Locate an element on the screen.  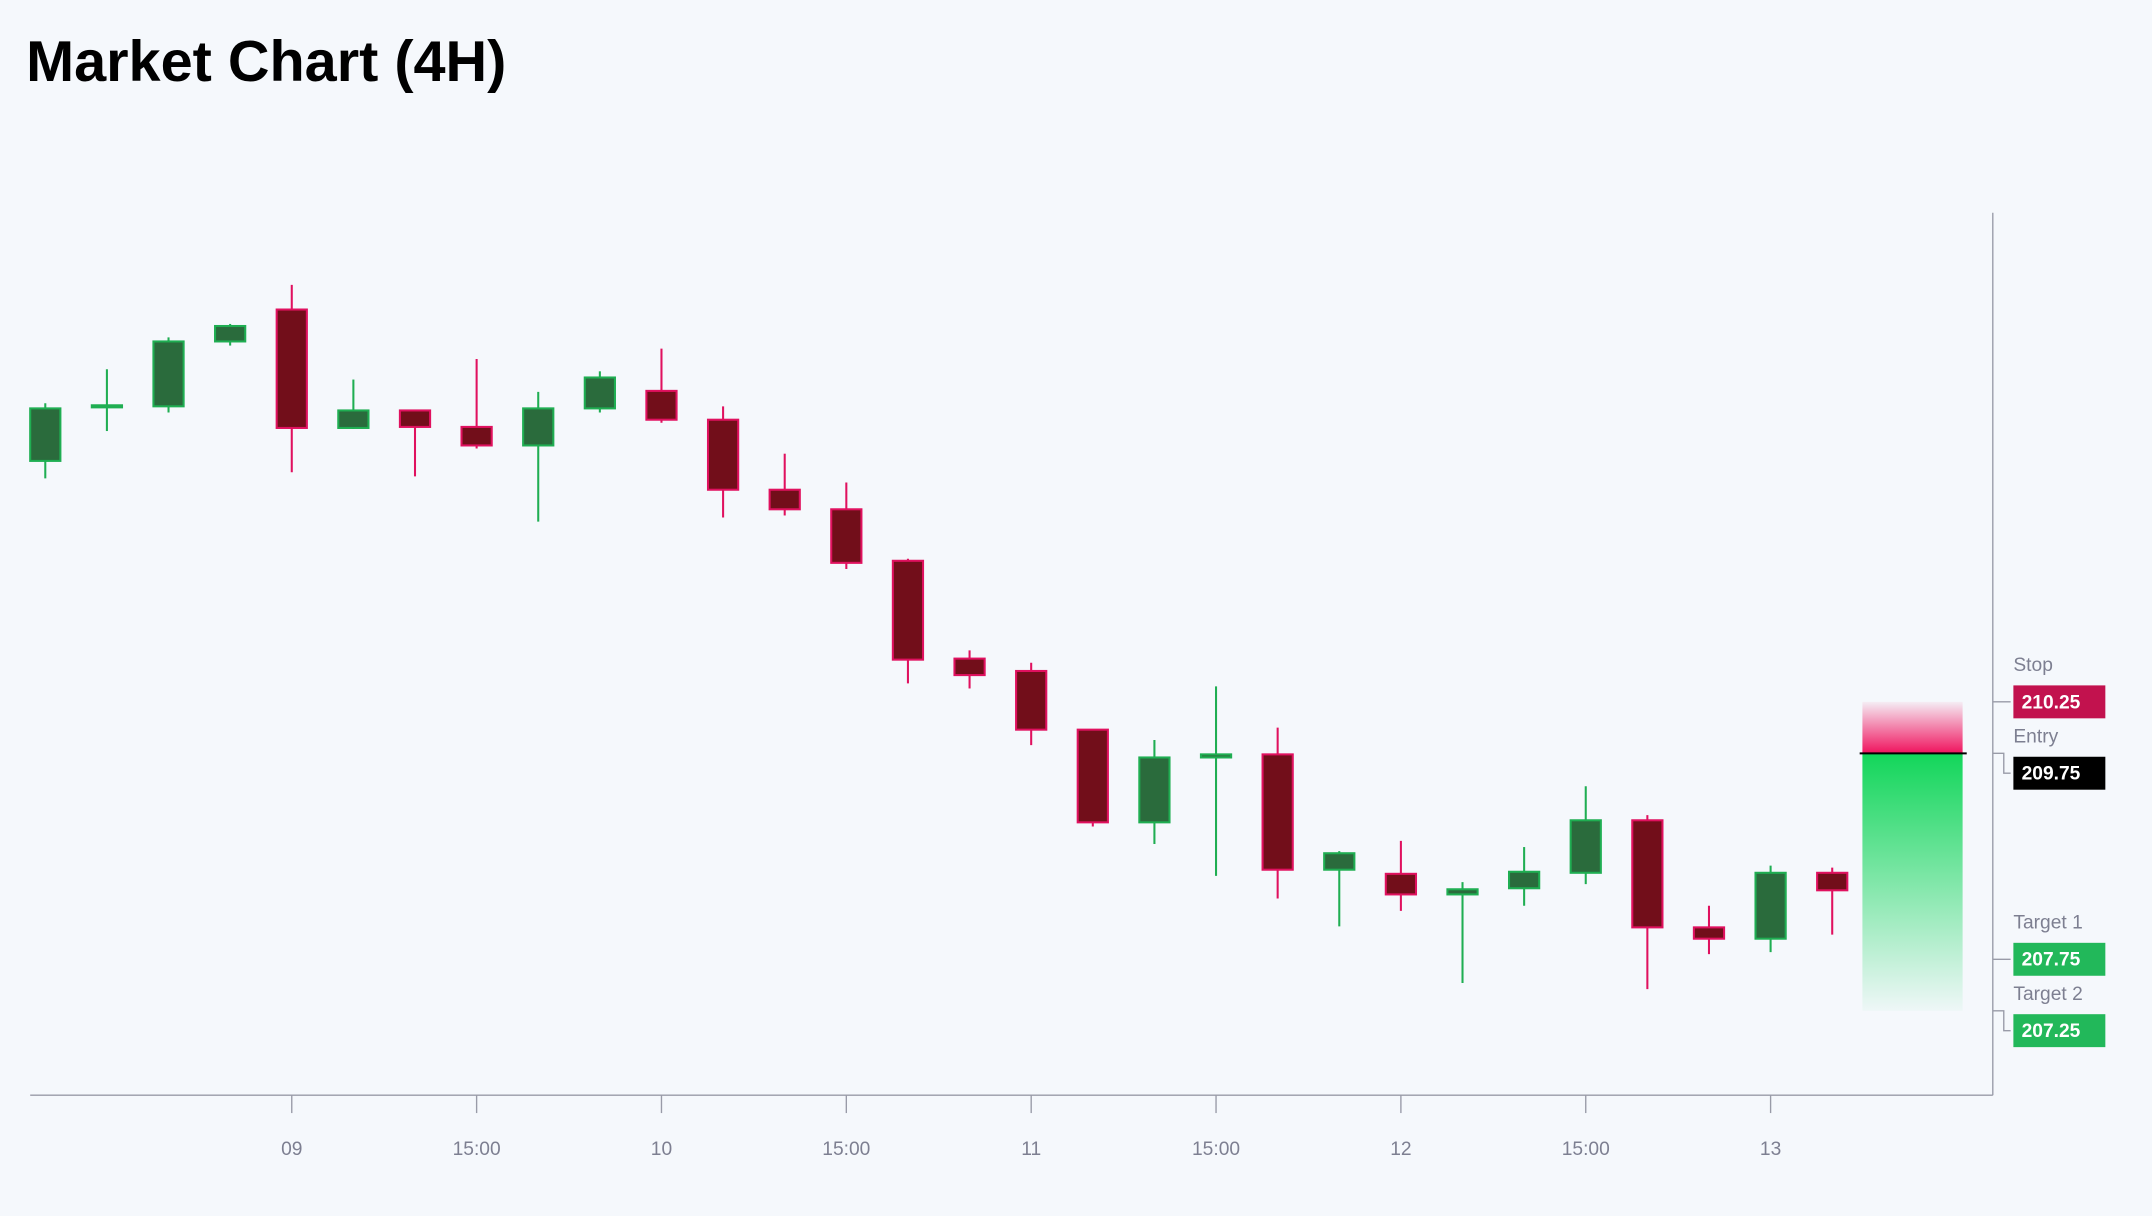
level-value: 207.25 is located at coordinates (2051, 1031).